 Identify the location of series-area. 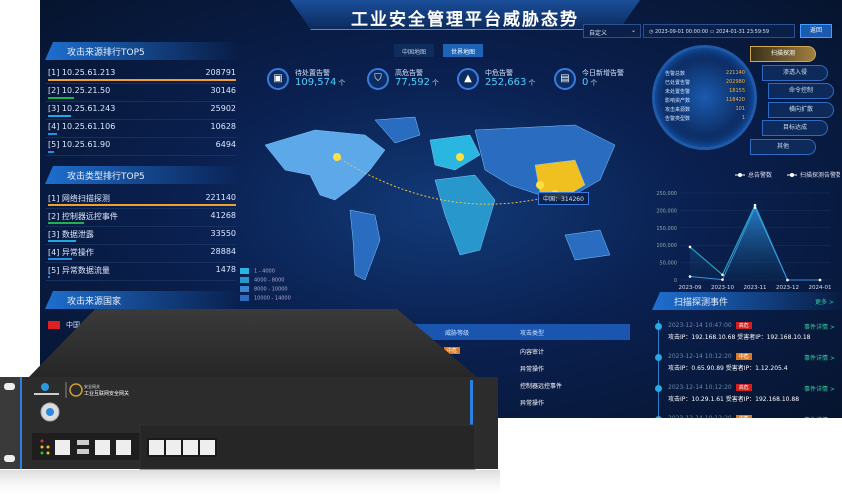
(755, 243).